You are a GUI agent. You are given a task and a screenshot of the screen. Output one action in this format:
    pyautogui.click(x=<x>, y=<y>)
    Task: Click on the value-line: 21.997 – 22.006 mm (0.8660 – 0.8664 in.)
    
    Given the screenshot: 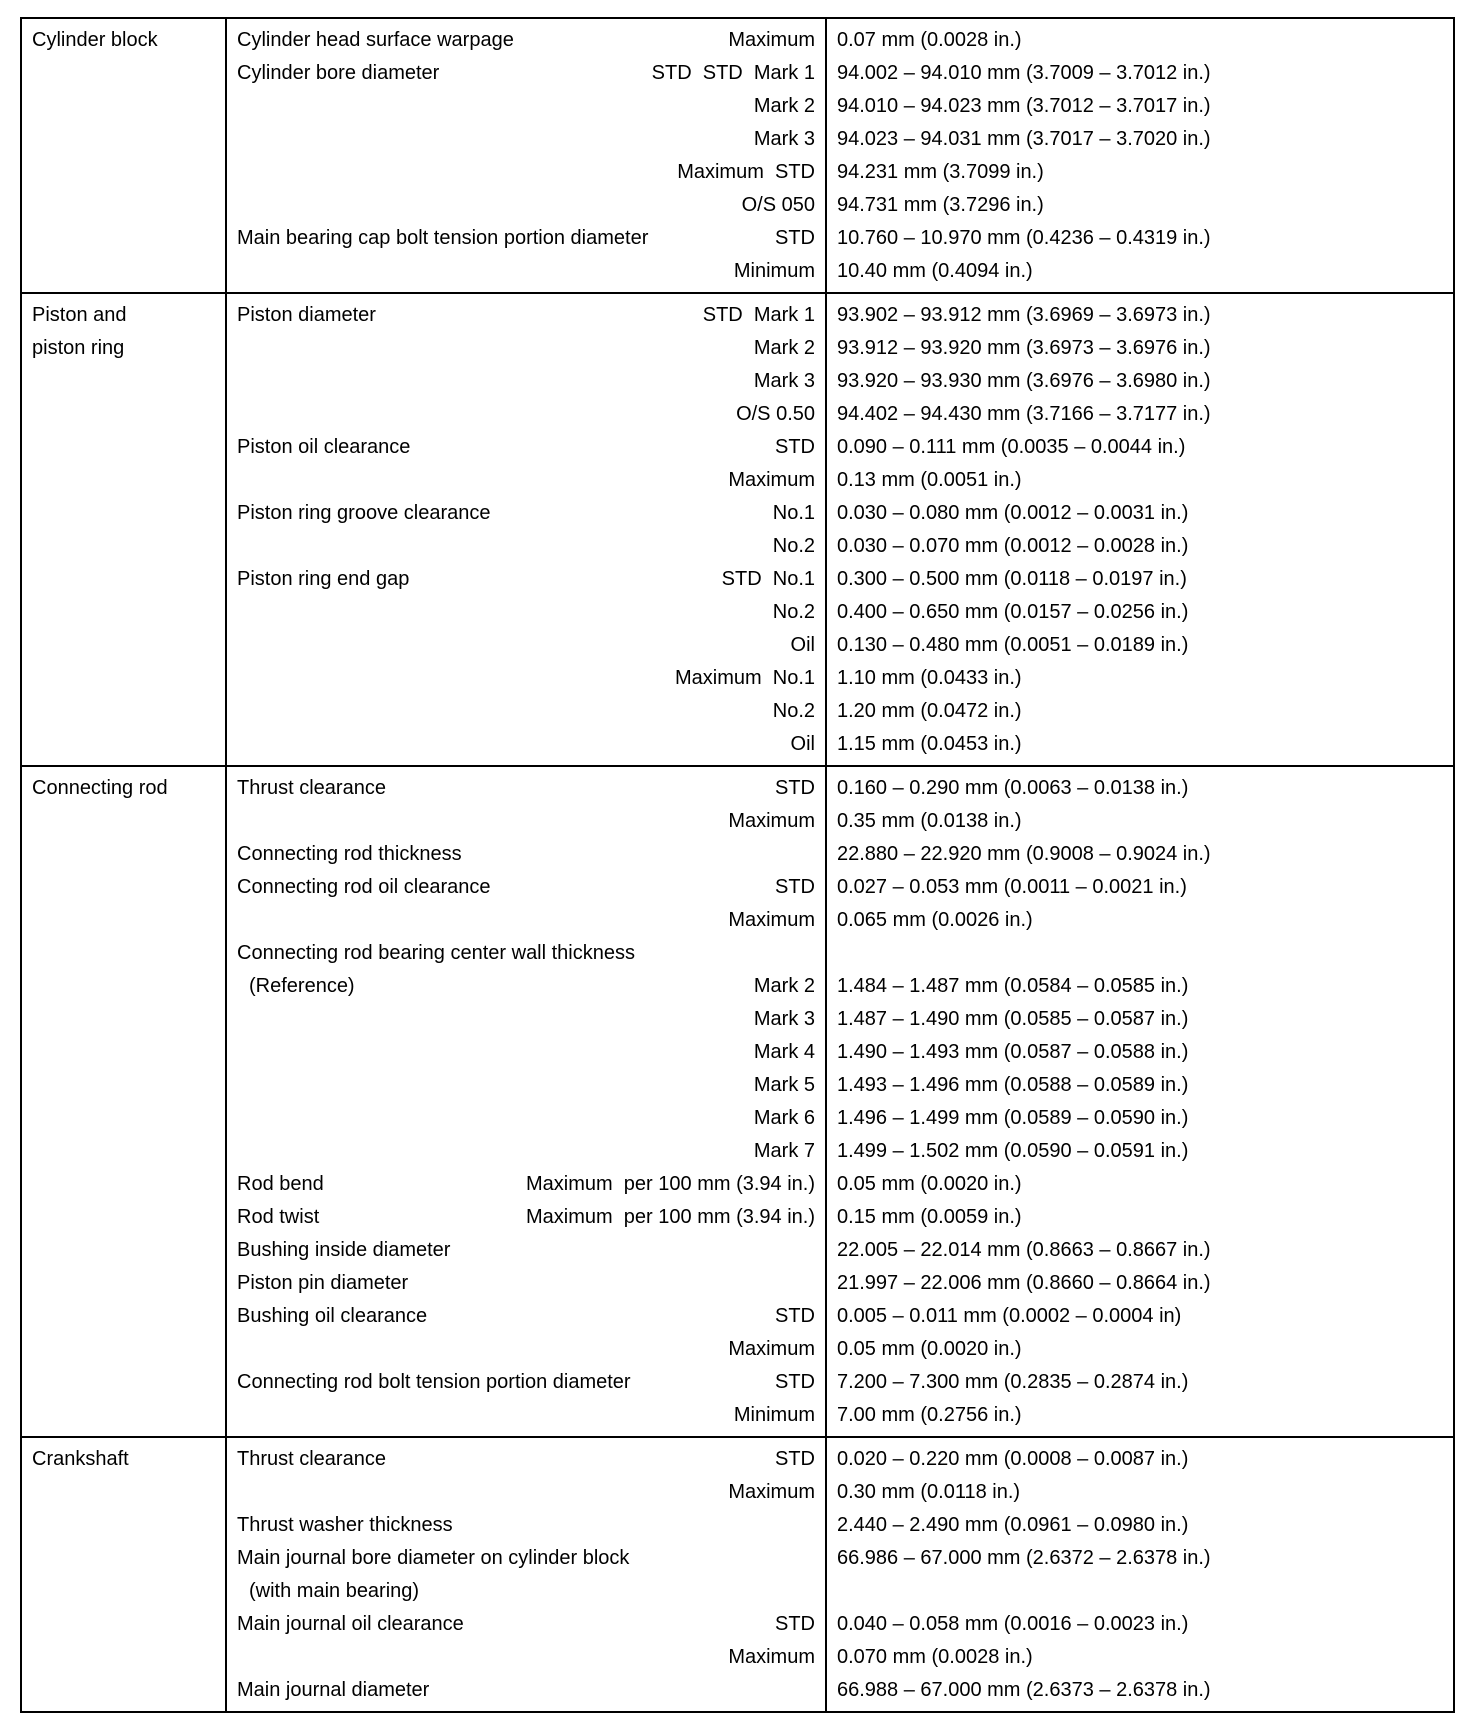 What is the action you would take?
    pyautogui.click(x=1140, y=1283)
    